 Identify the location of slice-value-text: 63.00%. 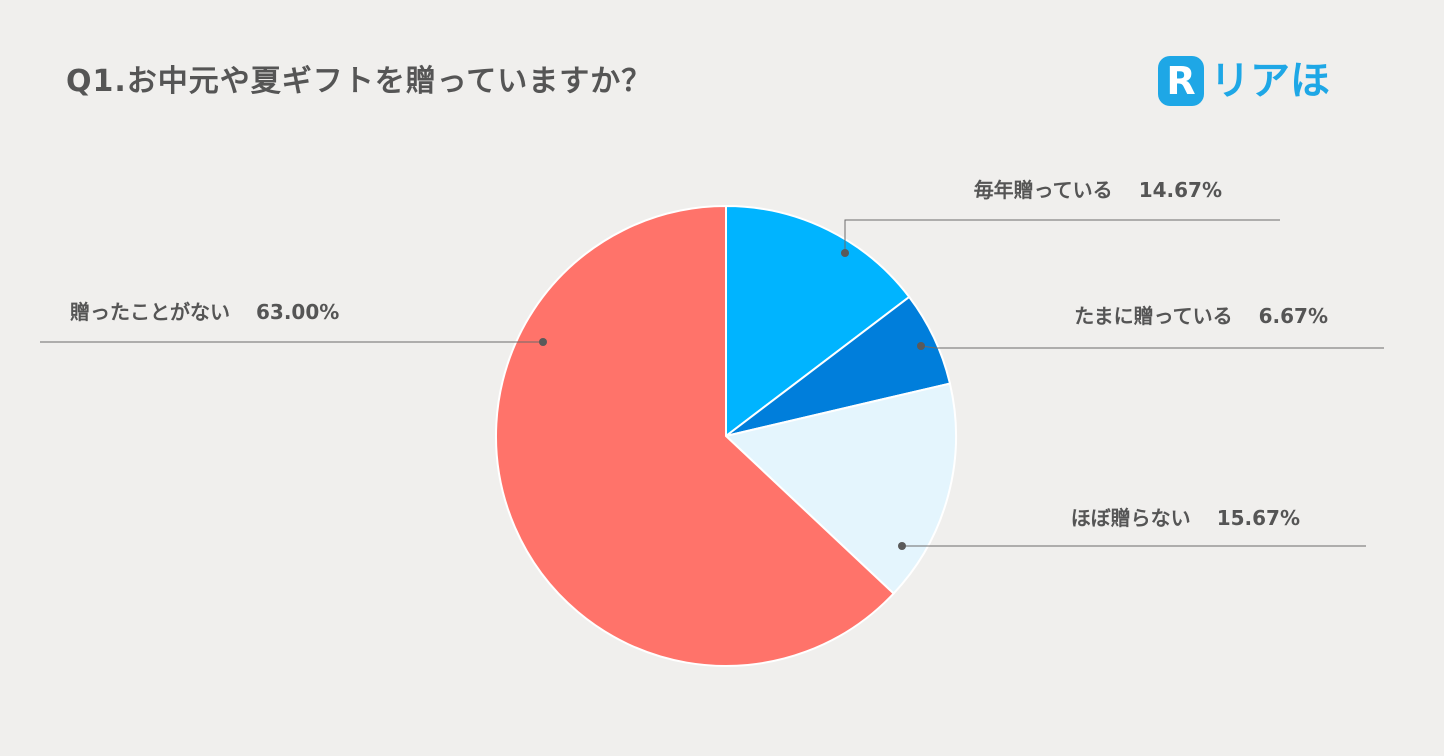
(297, 312).